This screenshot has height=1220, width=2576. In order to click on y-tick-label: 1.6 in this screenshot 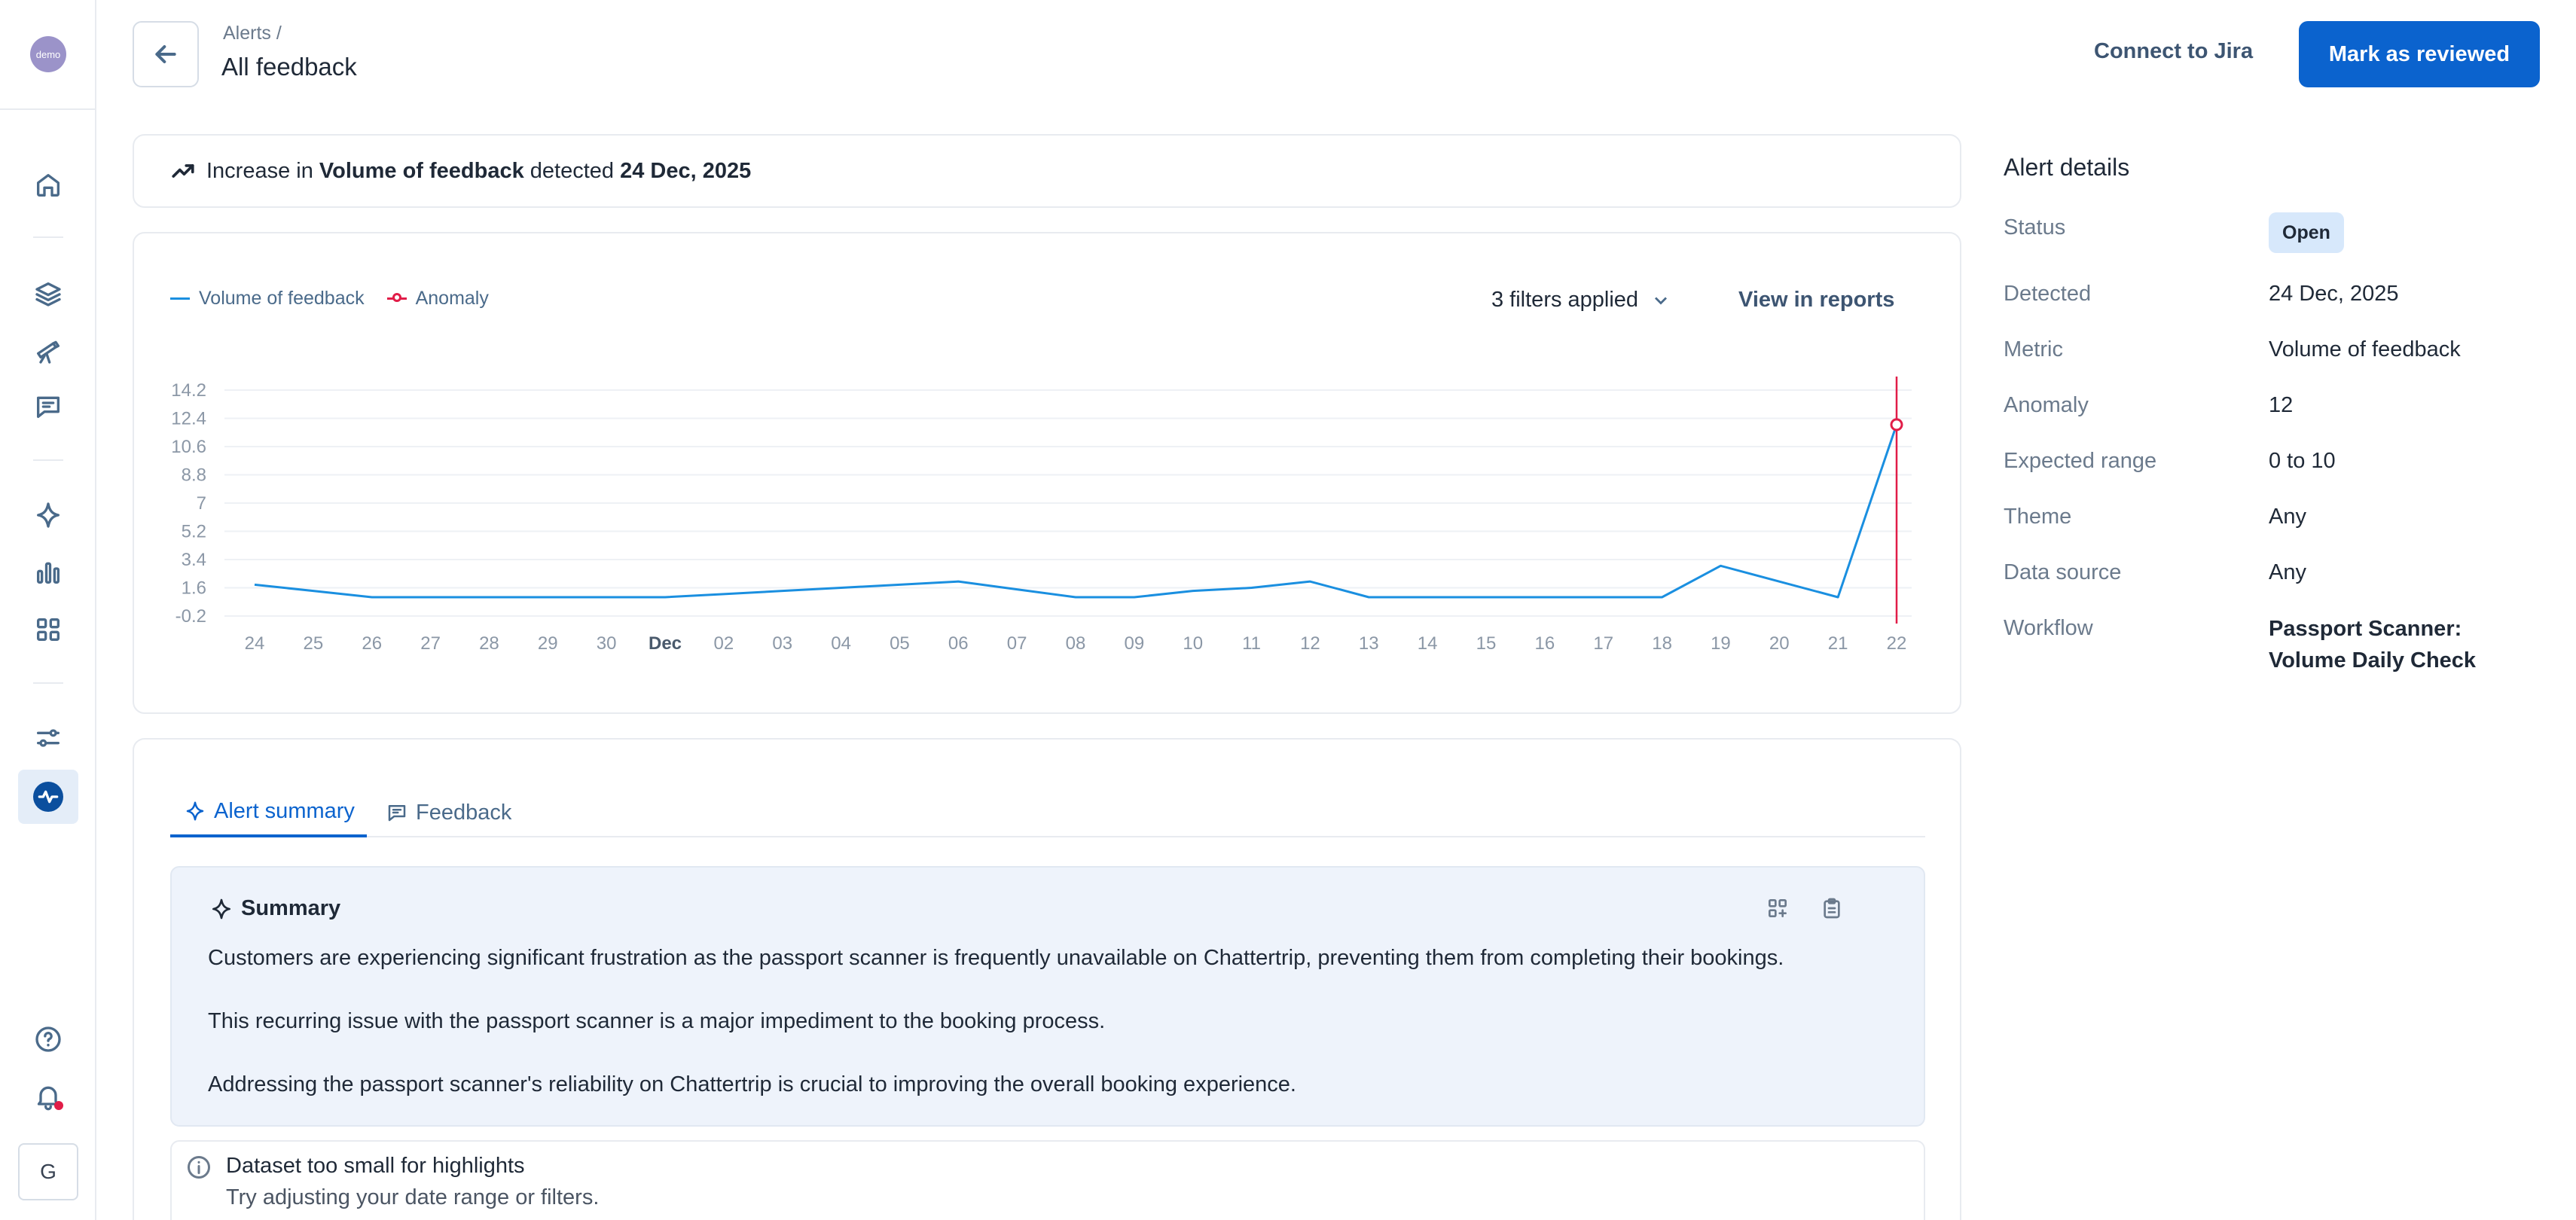, I will do `click(194, 588)`.